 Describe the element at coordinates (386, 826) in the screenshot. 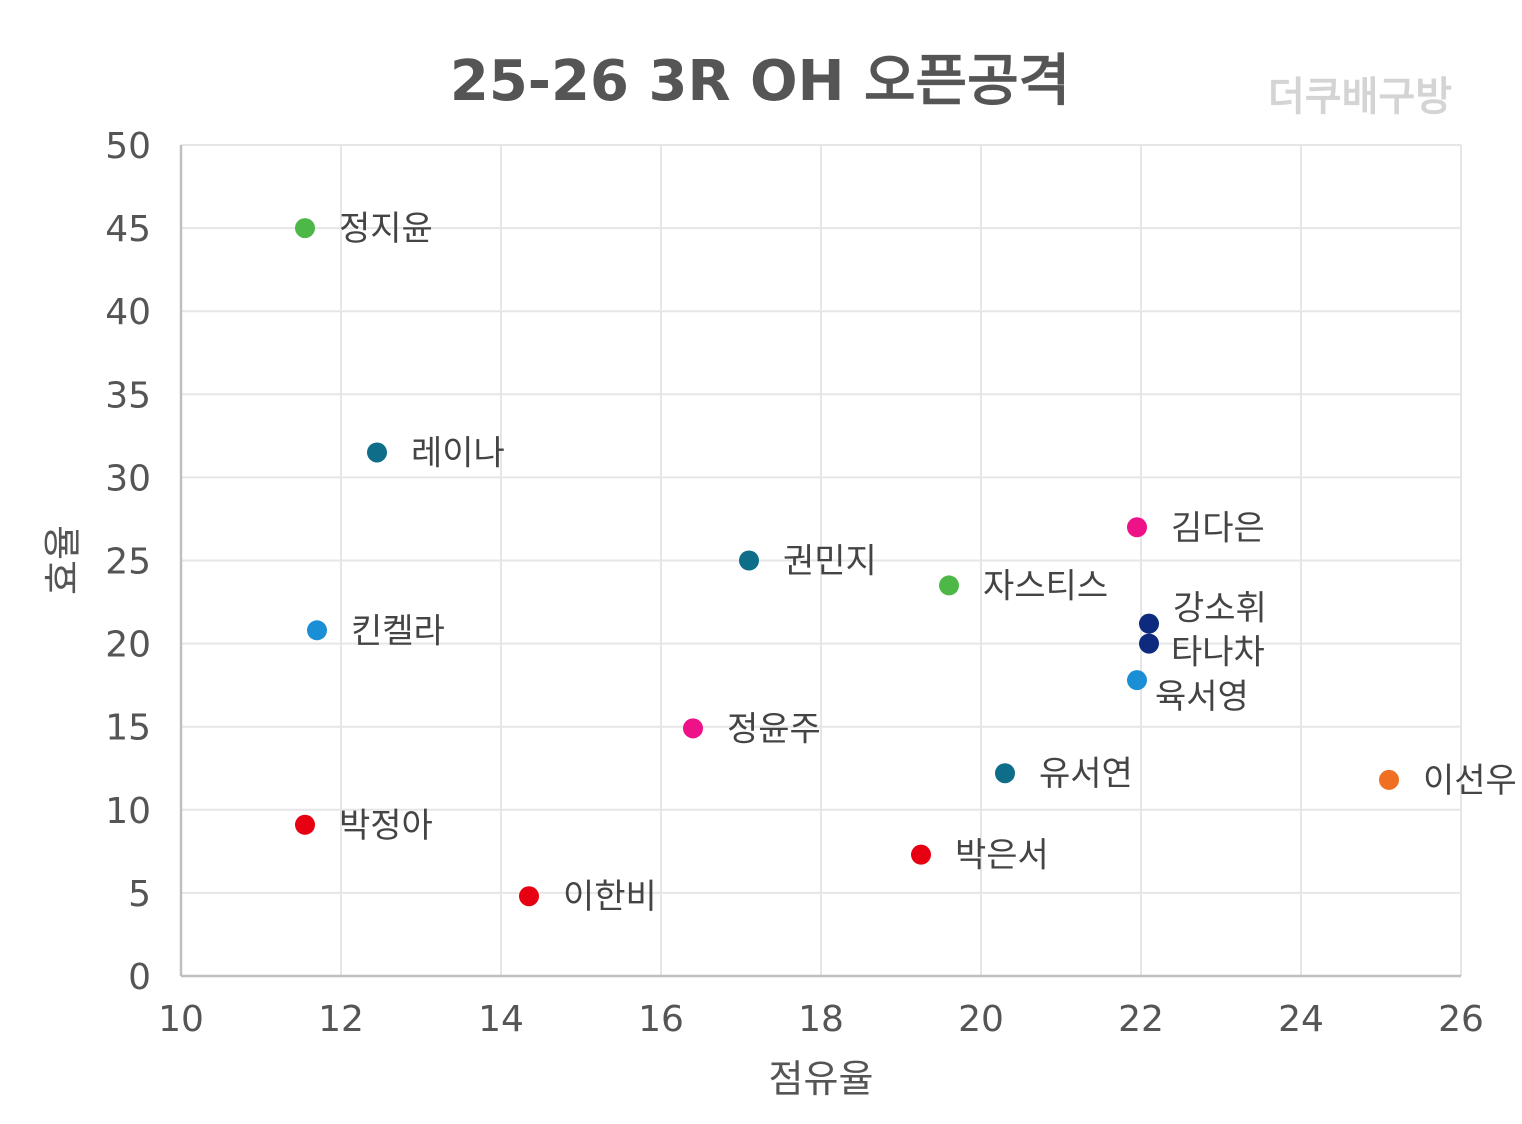

I see `data-label: 박정아` at that location.